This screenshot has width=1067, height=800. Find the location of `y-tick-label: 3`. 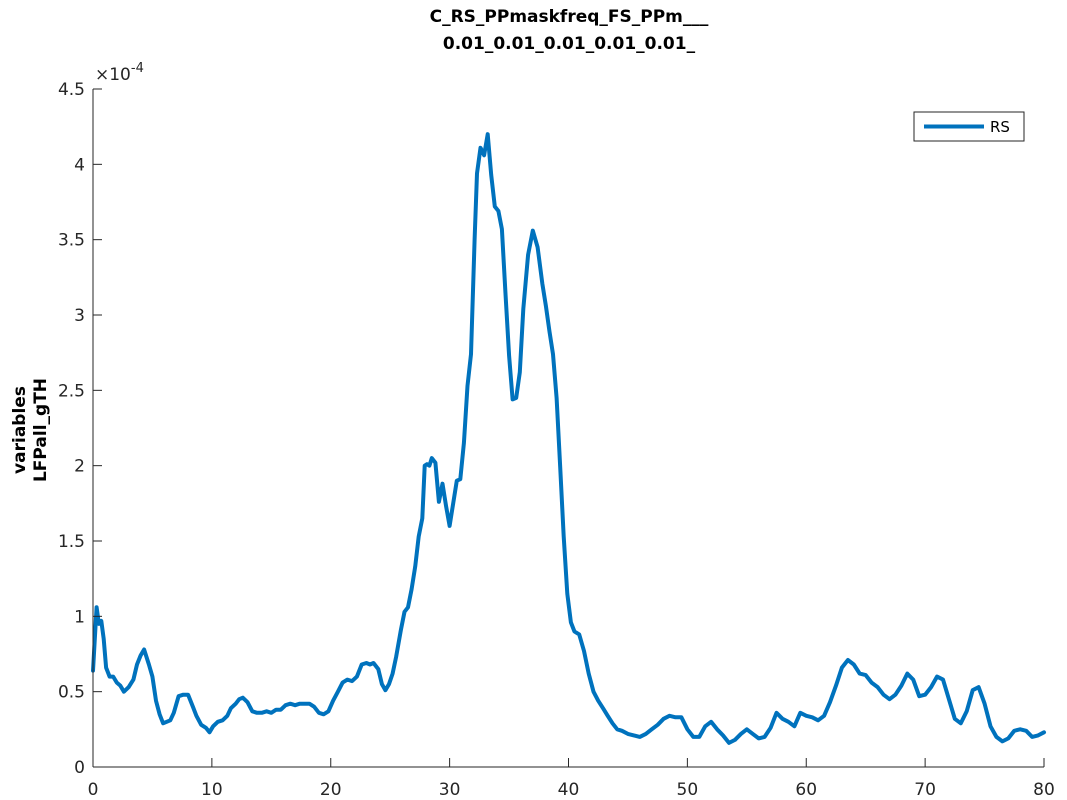

y-tick-label: 3 is located at coordinates (79, 316).